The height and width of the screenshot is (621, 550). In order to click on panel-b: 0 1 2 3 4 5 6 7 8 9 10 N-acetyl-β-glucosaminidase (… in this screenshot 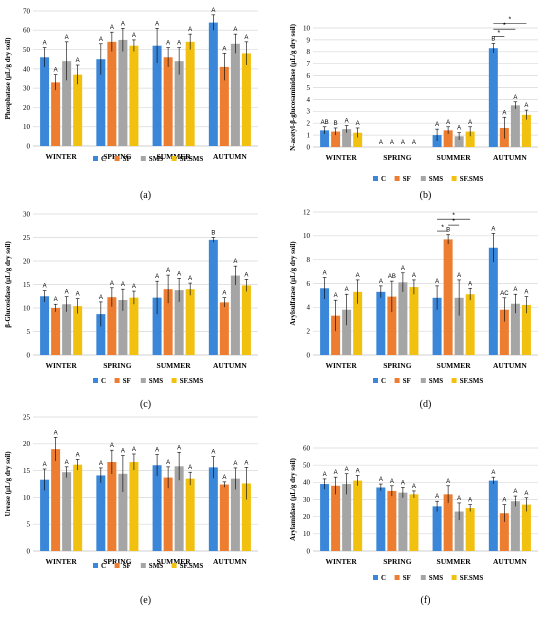, I will do `click(413, 109)`.